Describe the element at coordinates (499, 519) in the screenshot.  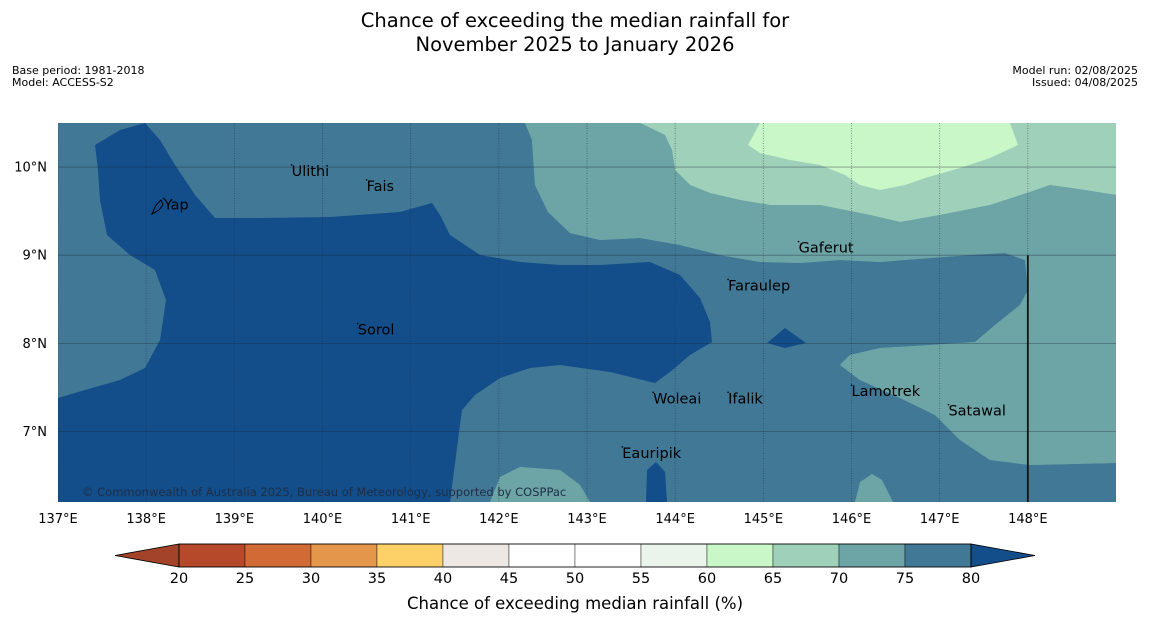
I see `lon-tick-label: 142°E` at that location.